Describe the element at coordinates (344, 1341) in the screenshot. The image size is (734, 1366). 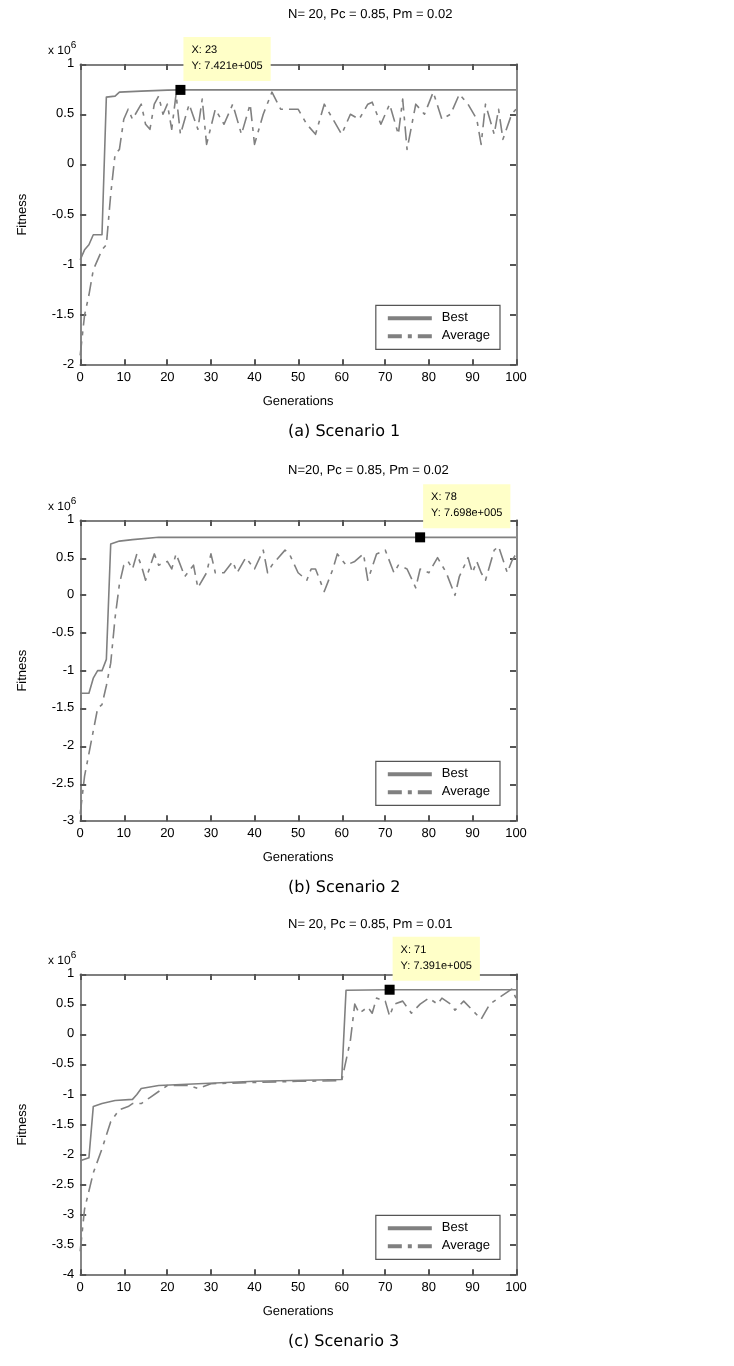
I see `text: (c) Scenario 3` at that location.